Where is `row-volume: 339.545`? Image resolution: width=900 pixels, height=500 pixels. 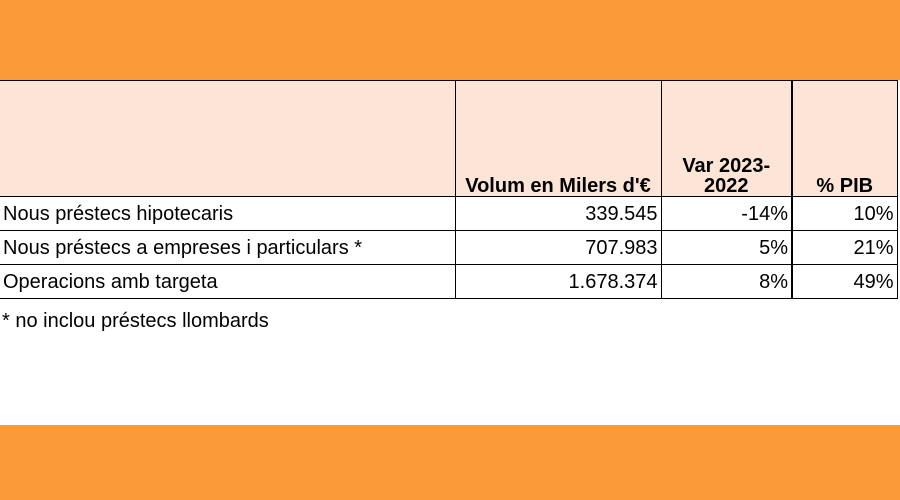
row-volume: 339.545 is located at coordinates (558, 213).